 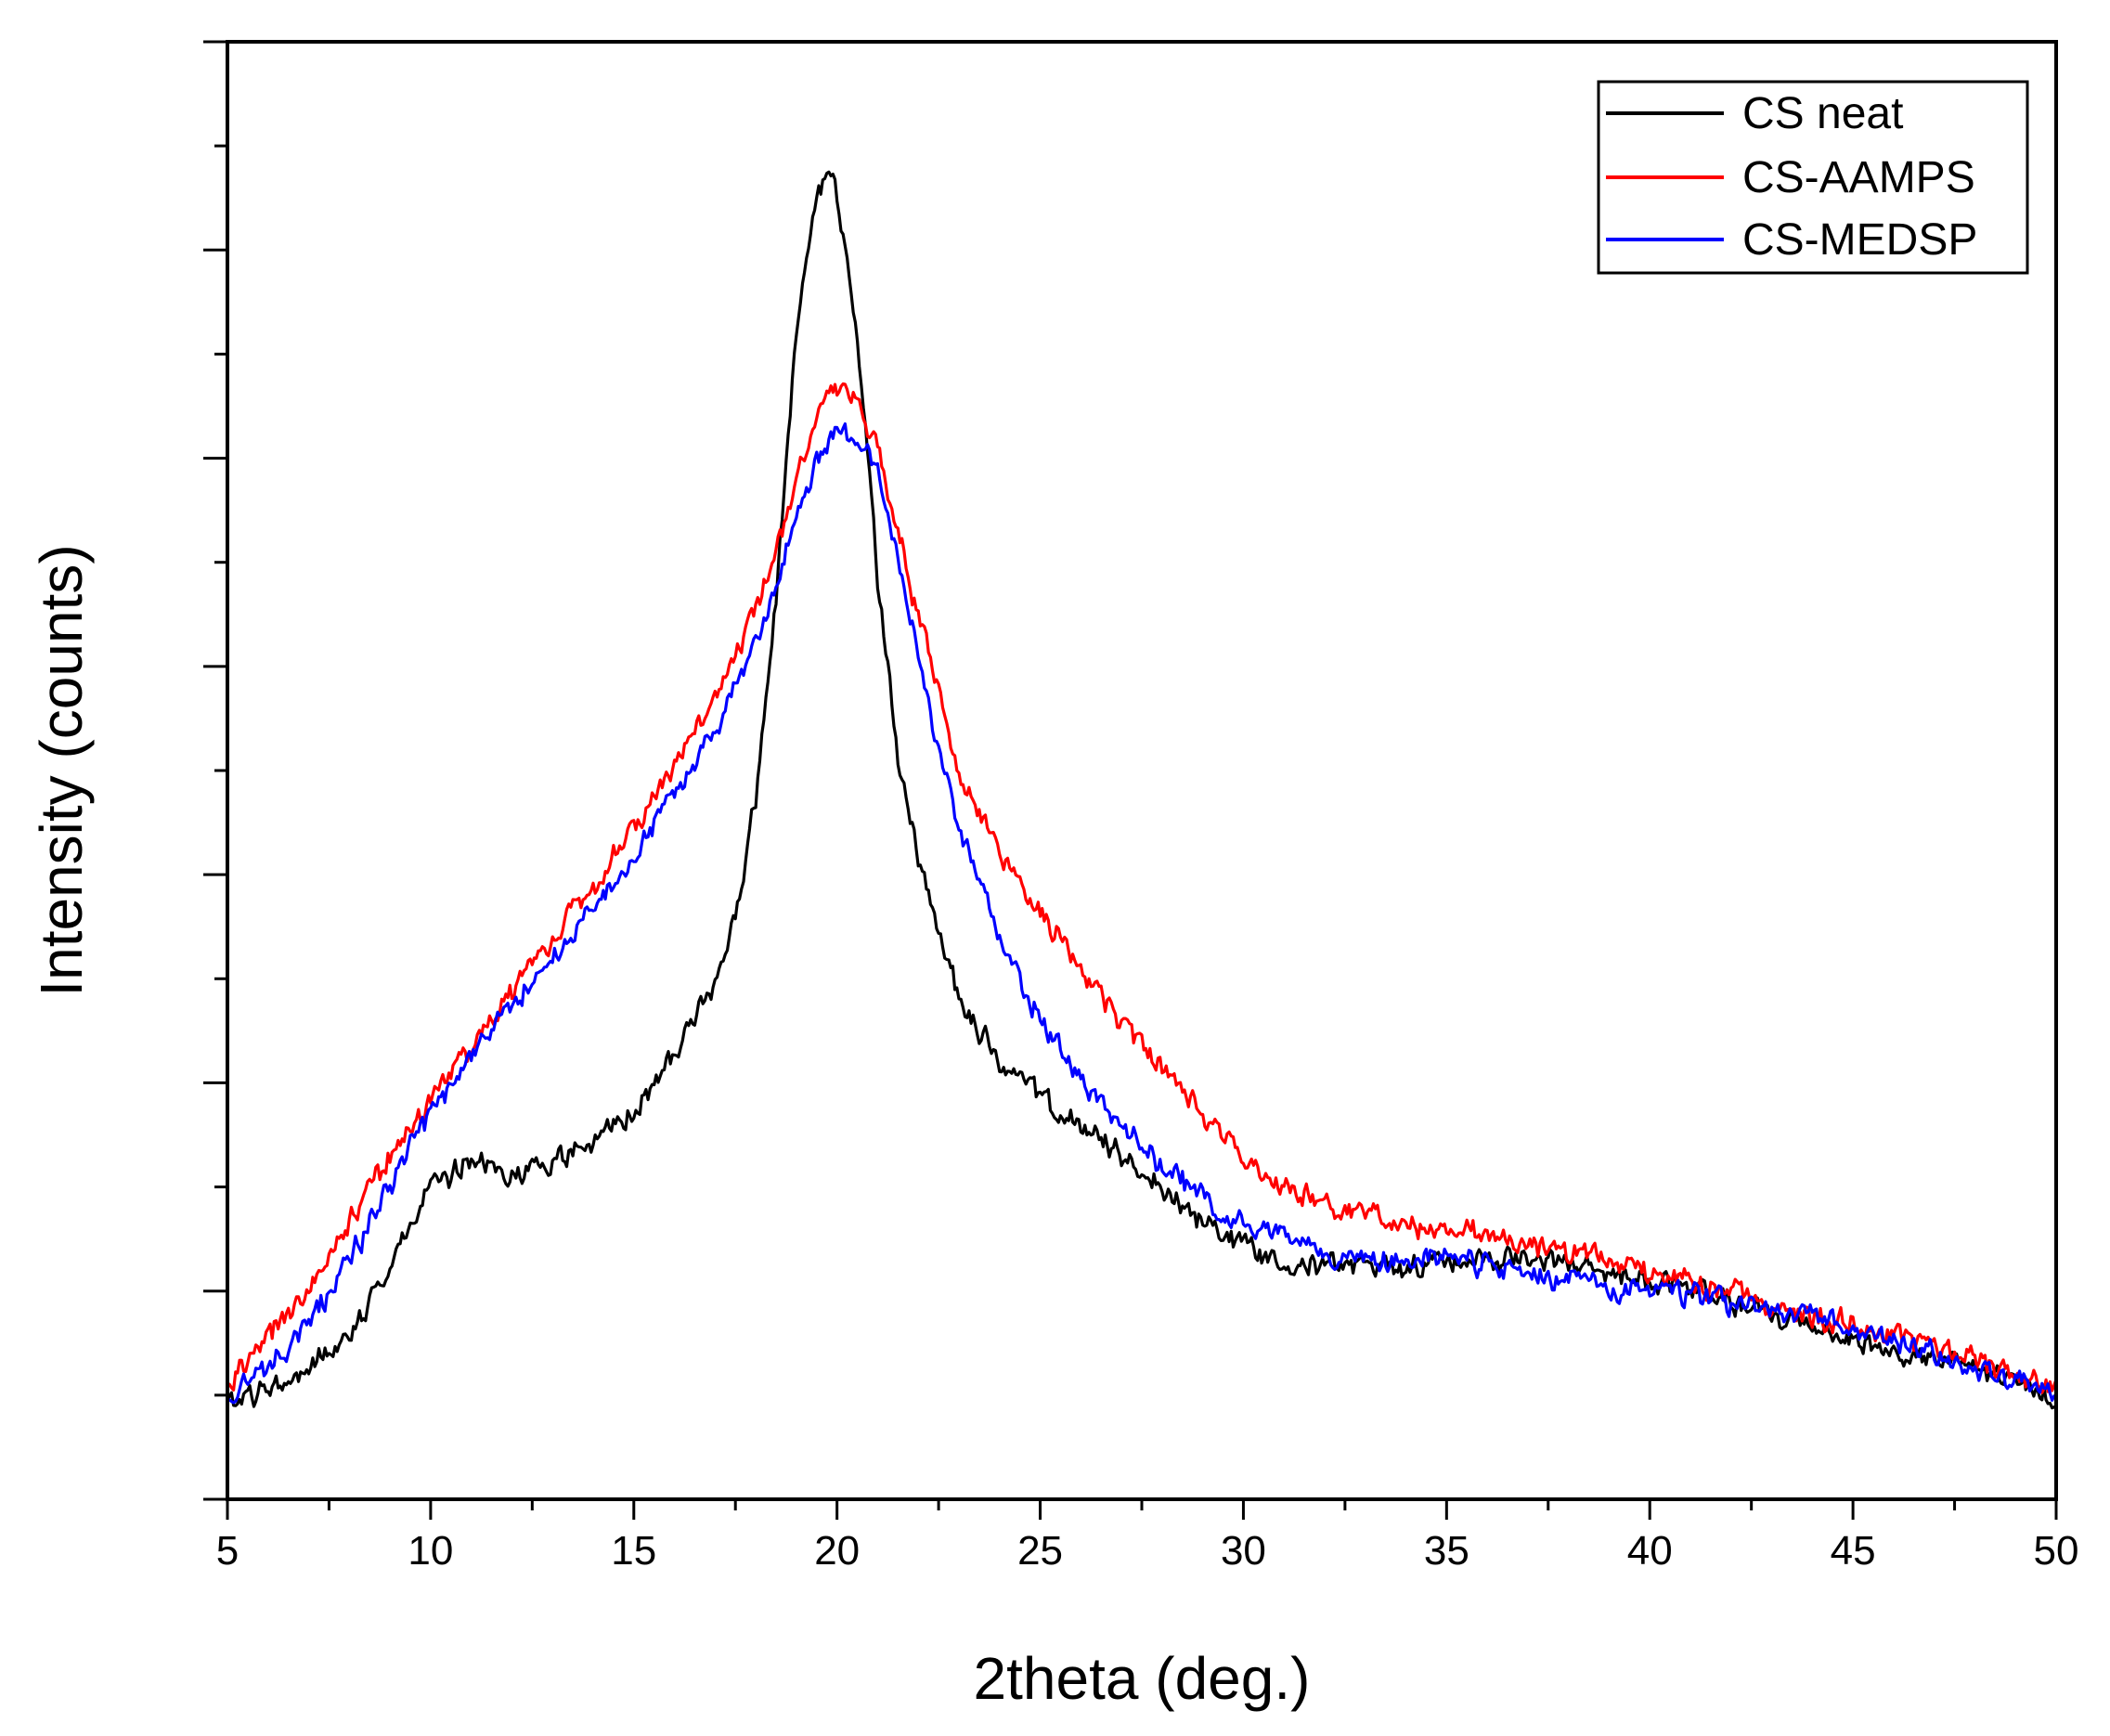 What do you see at coordinates (228, 1551) in the screenshot?
I see `x-tick-label: 5` at bounding box center [228, 1551].